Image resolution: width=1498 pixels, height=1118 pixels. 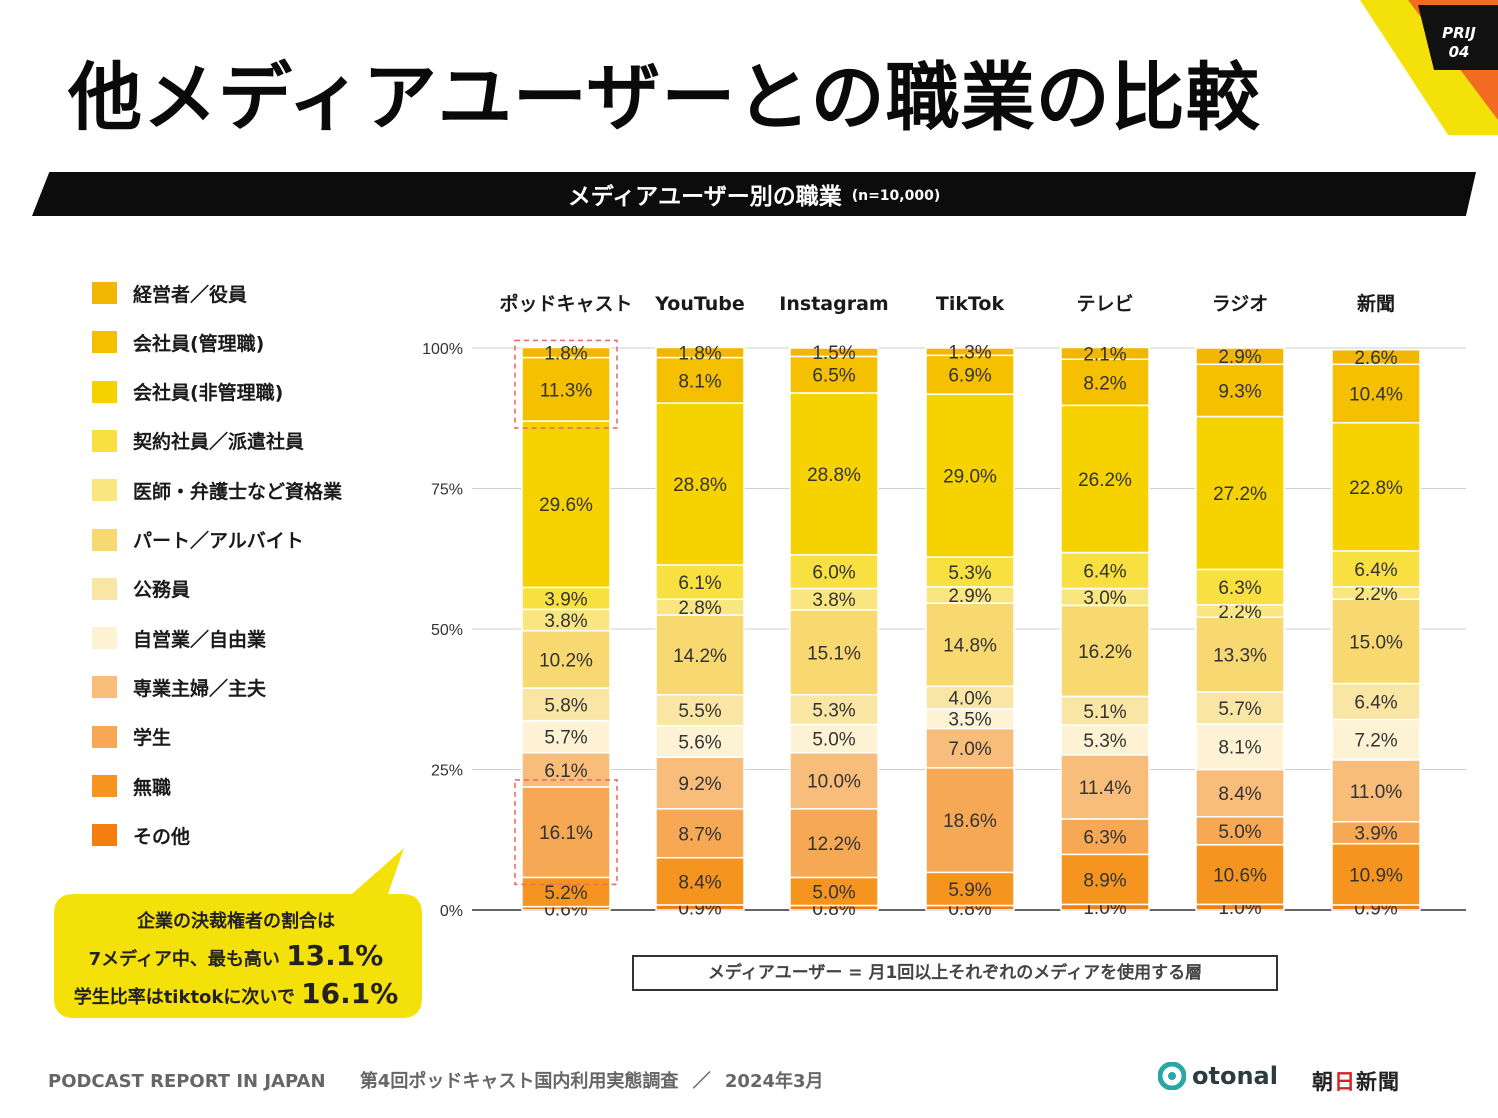 What do you see at coordinates (969, 890) in the screenshot?
I see `data-label: 5.9%` at bounding box center [969, 890].